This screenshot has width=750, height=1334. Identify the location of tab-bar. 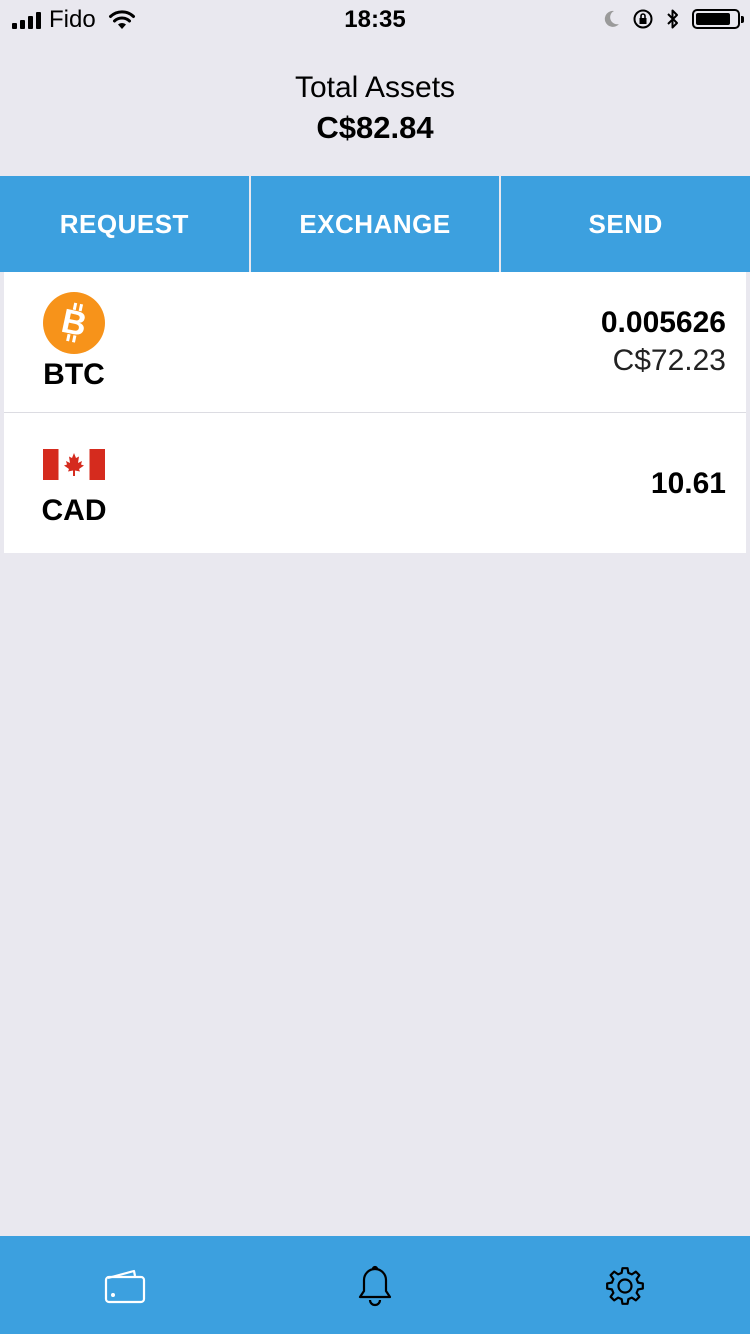
(375, 1285).